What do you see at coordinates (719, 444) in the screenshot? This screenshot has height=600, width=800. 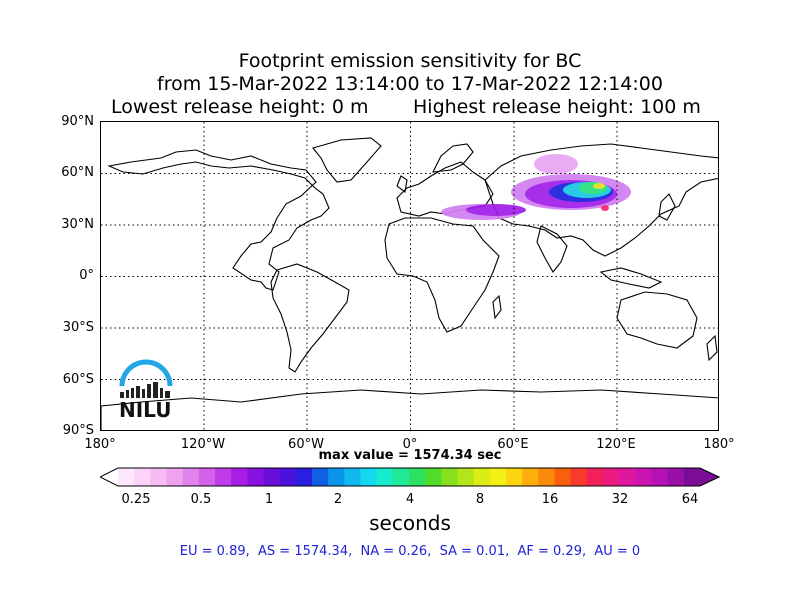 I see `lon-label-180e: 180°` at bounding box center [719, 444].